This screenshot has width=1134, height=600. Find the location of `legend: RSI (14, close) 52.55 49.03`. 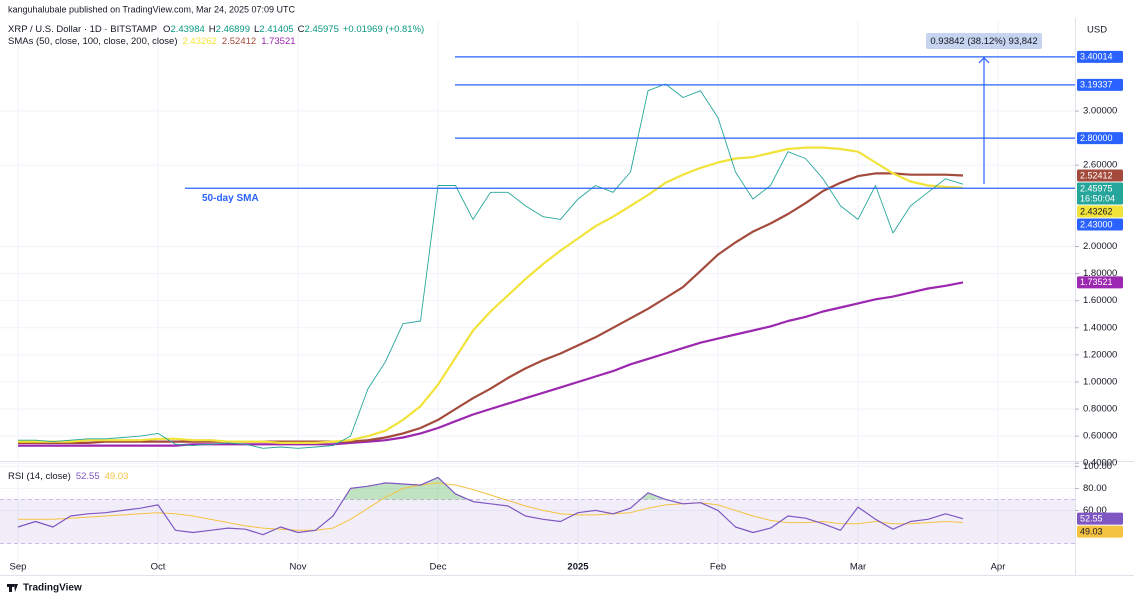

legend: RSI (14, close) 52.55 49.03 is located at coordinates (68, 476).